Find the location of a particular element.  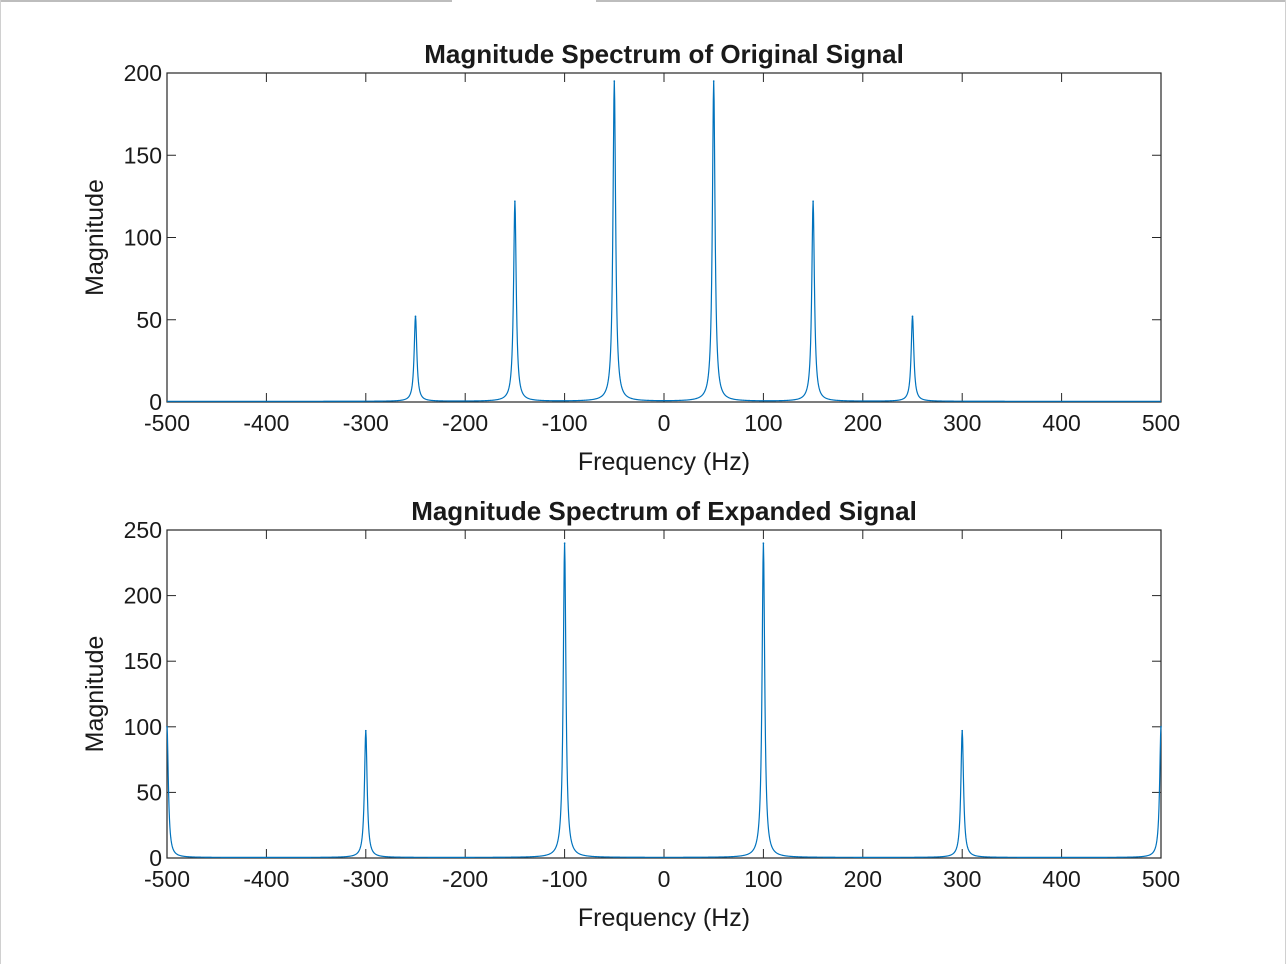

window-edge-left is located at coordinates (0, 482).